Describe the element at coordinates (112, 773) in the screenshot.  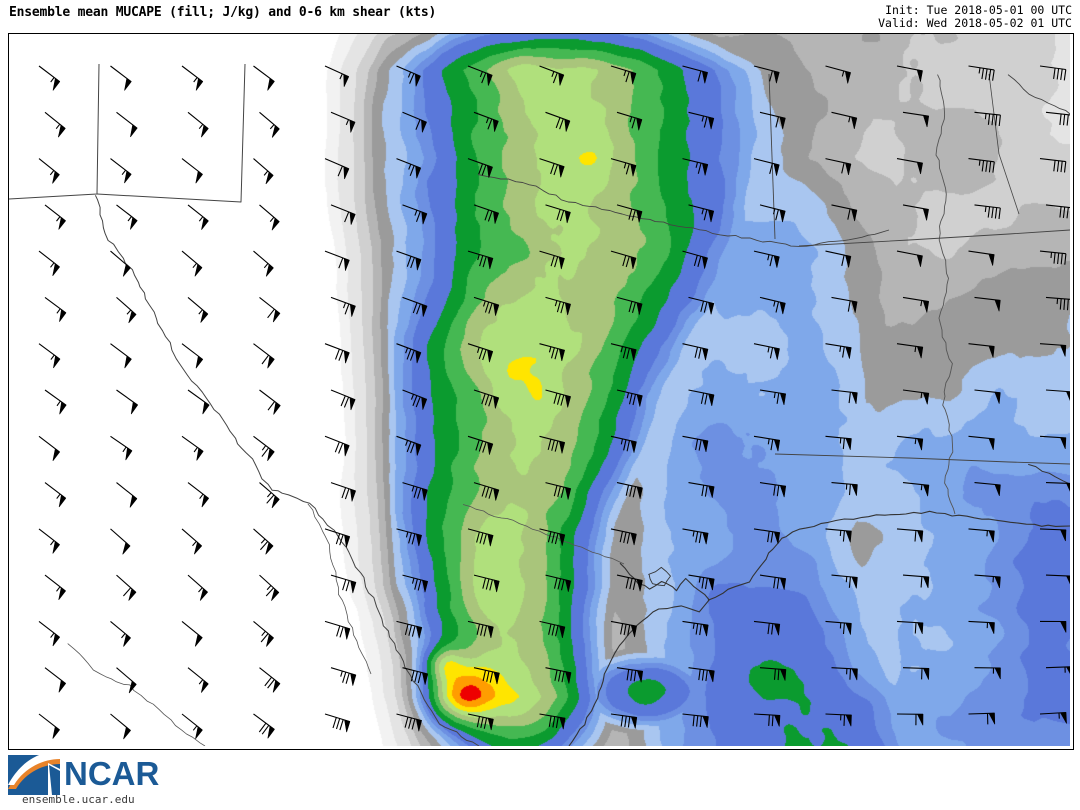
I see `ncar-logo-text: NCAR` at that location.